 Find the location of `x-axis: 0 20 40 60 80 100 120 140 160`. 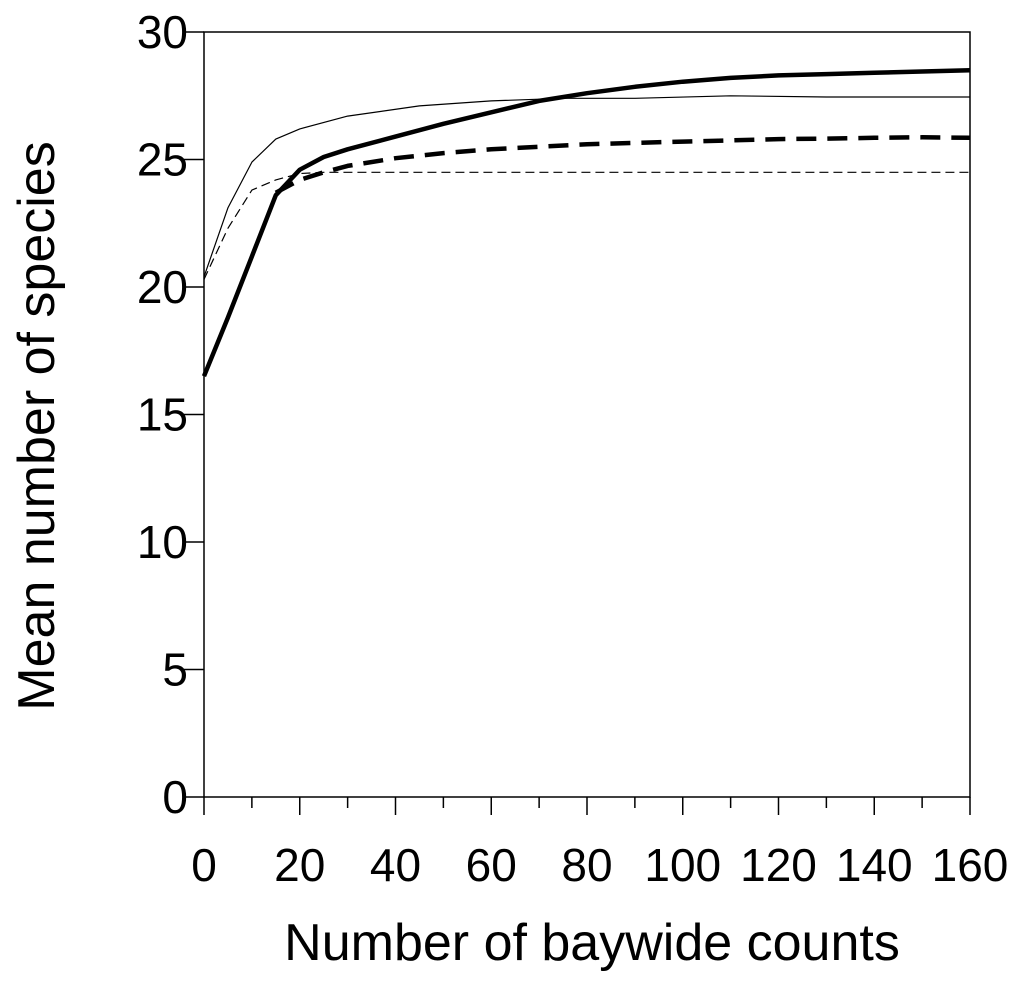

x-axis: 0 20 40 60 80 100 120 140 160 is located at coordinates (599, 844).